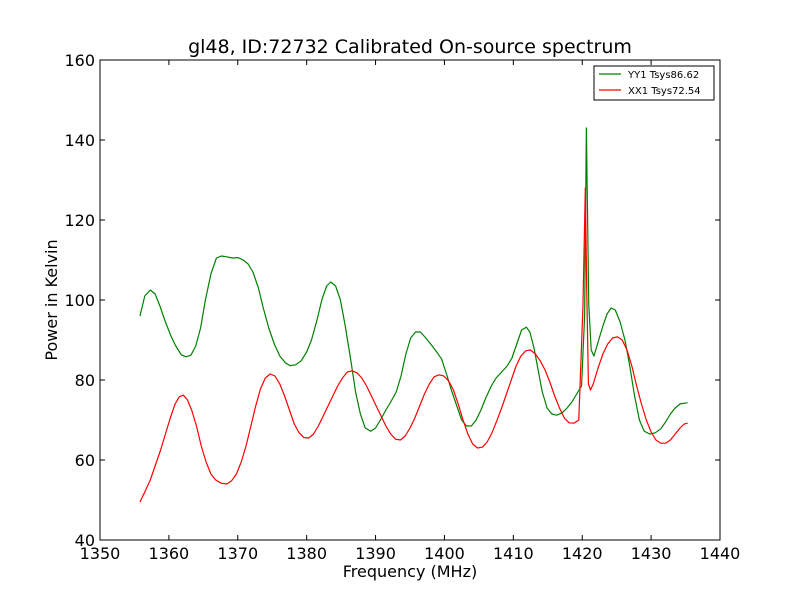  I want to click on y-tick-label: 40, so click(85, 540).